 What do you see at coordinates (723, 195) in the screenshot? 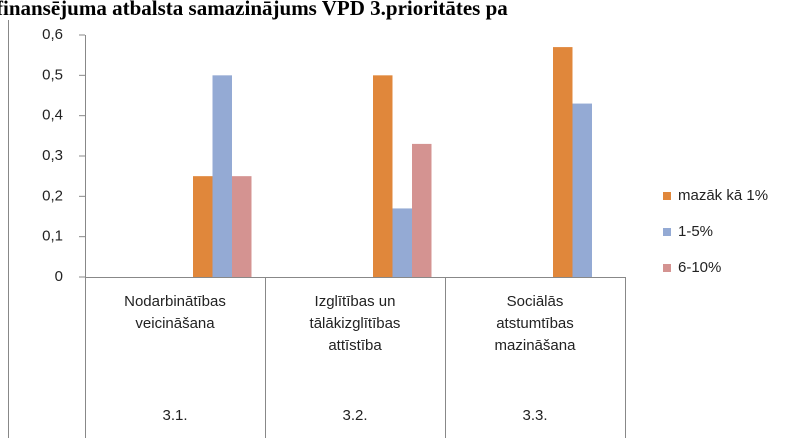
I see `legend-label: mazāk kā 1%` at bounding box center [723, 195].